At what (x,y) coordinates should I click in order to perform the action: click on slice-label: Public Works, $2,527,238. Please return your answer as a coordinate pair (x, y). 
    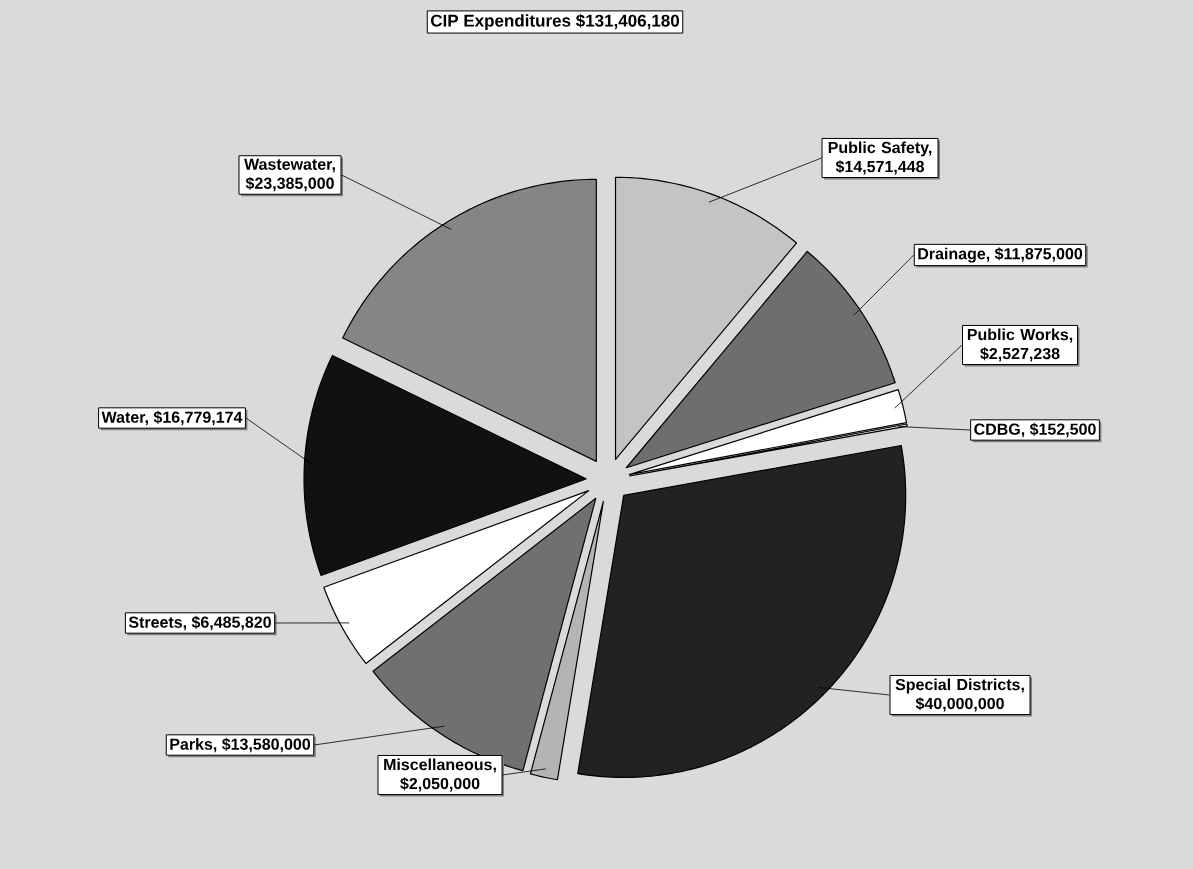
    Looking at the image, I should click on (1020, 345).